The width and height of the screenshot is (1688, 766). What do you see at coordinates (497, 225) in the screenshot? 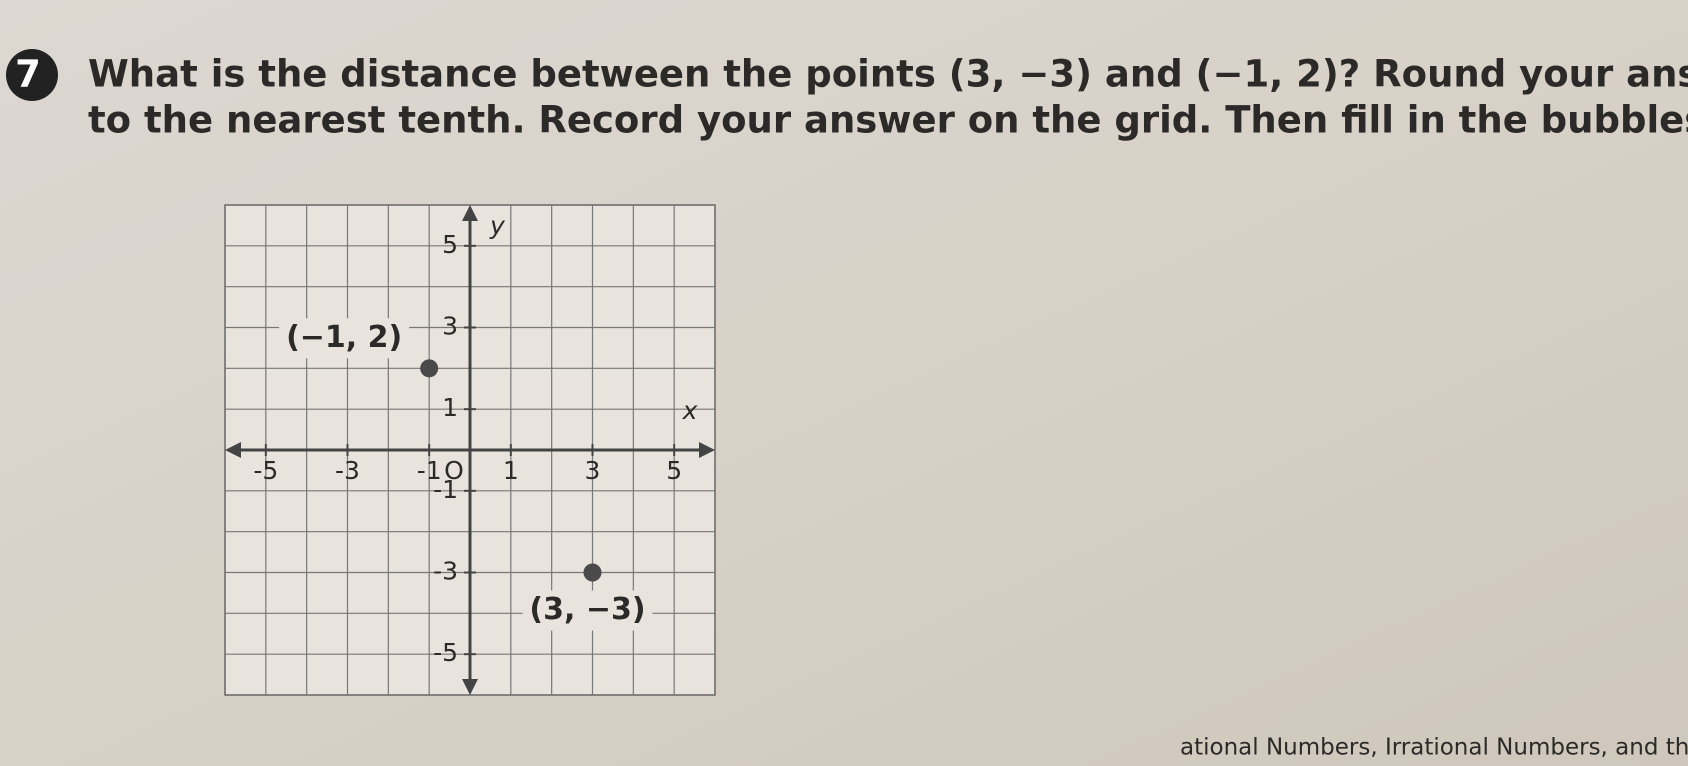
I see `y-axis-label: y` at bounding box center [497, 225].